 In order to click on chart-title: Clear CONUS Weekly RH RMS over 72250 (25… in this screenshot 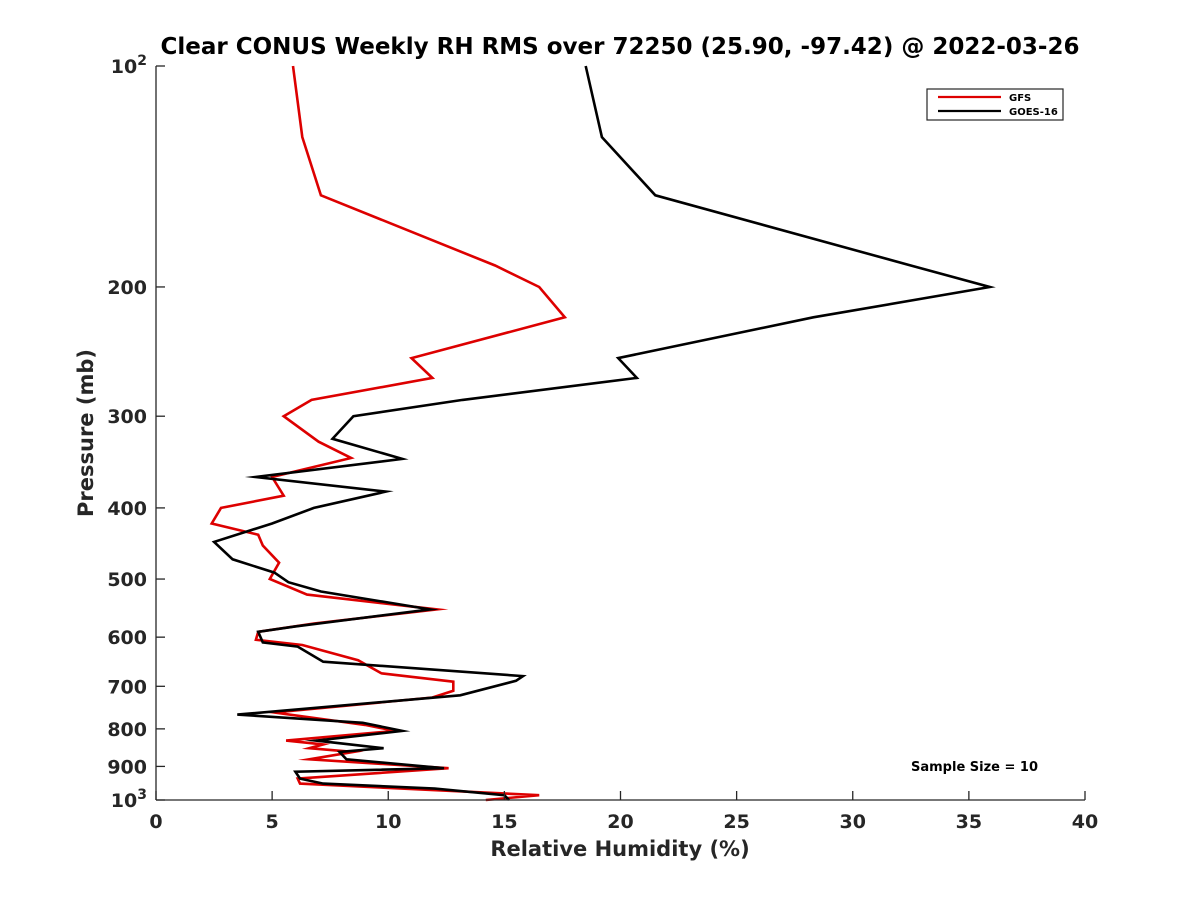, I will do `click(620, 47)`.